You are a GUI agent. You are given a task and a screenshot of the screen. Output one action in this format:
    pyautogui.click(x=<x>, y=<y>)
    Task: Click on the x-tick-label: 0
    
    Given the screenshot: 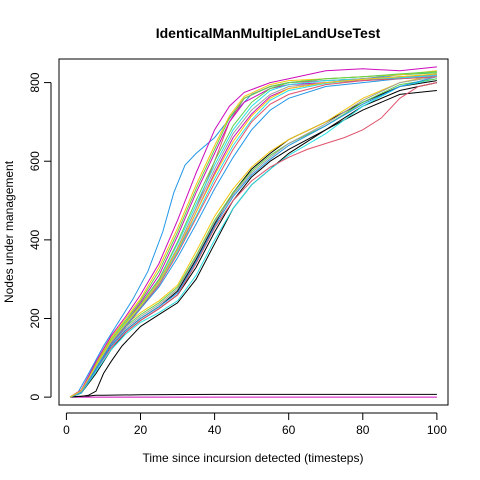 What is the action you would take?
    pyautogui.click(x=66, y=430)
    